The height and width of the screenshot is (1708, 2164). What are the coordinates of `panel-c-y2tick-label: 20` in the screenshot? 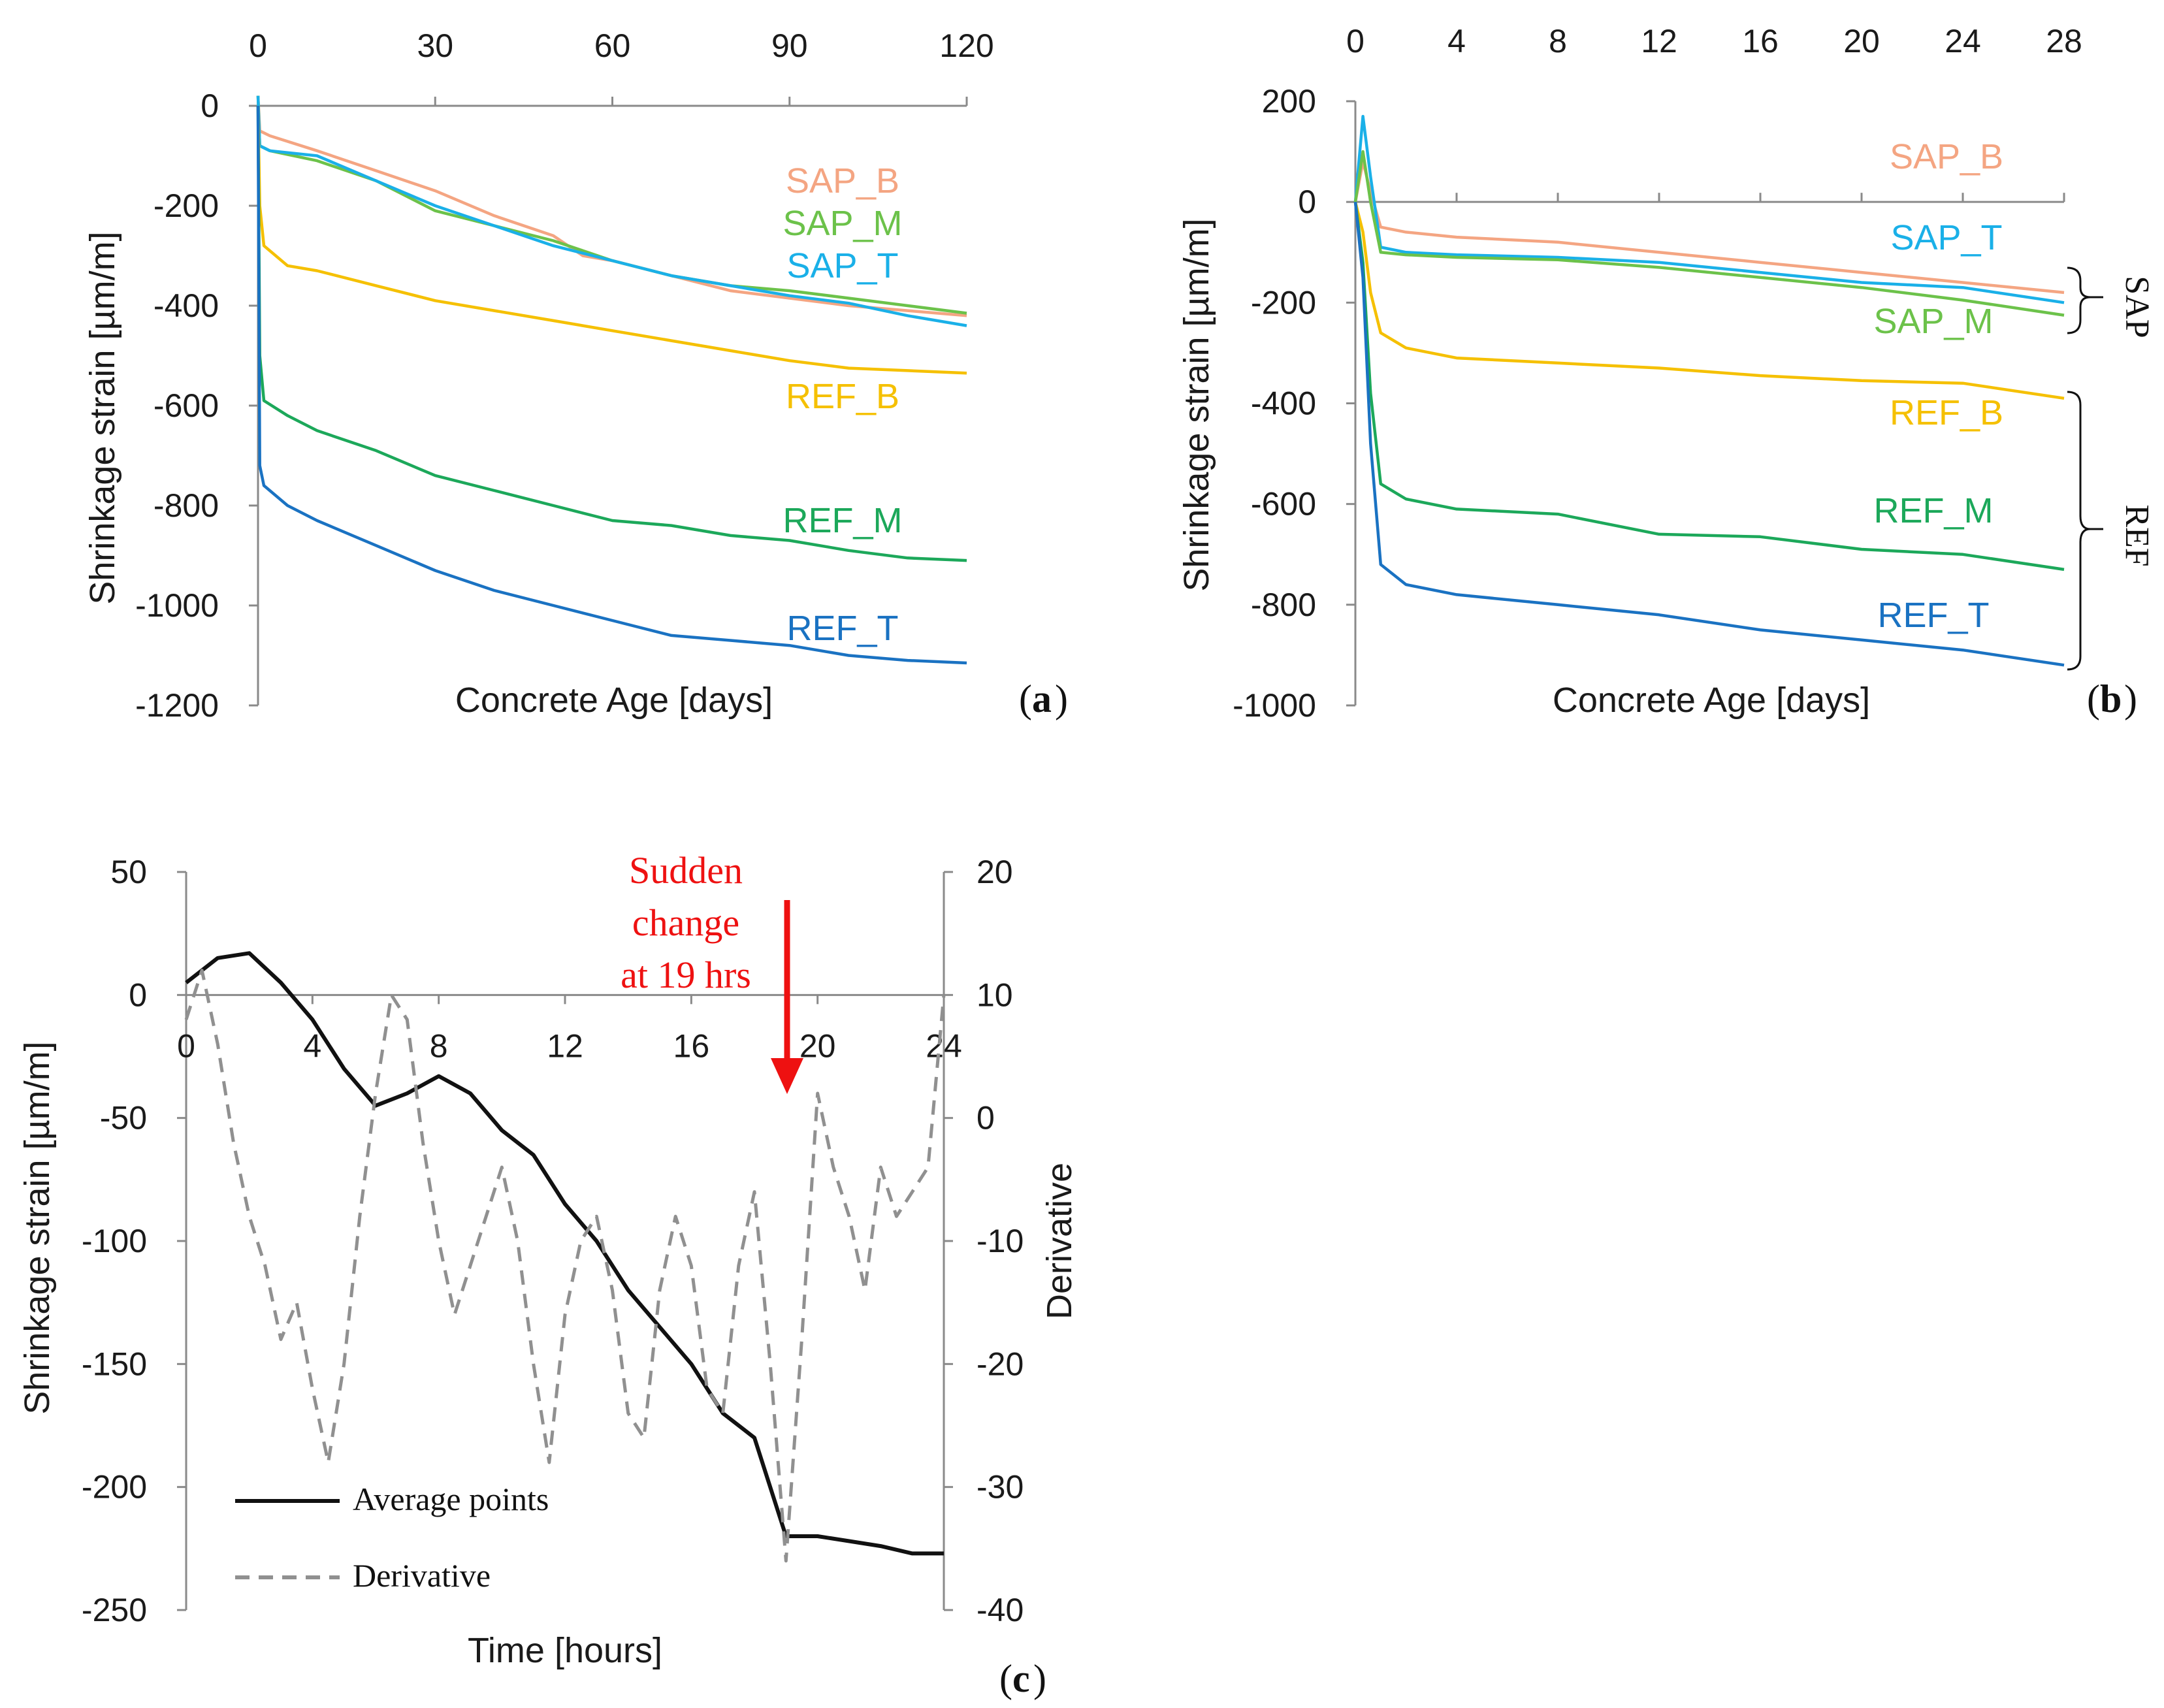 It's located at (995, 872).